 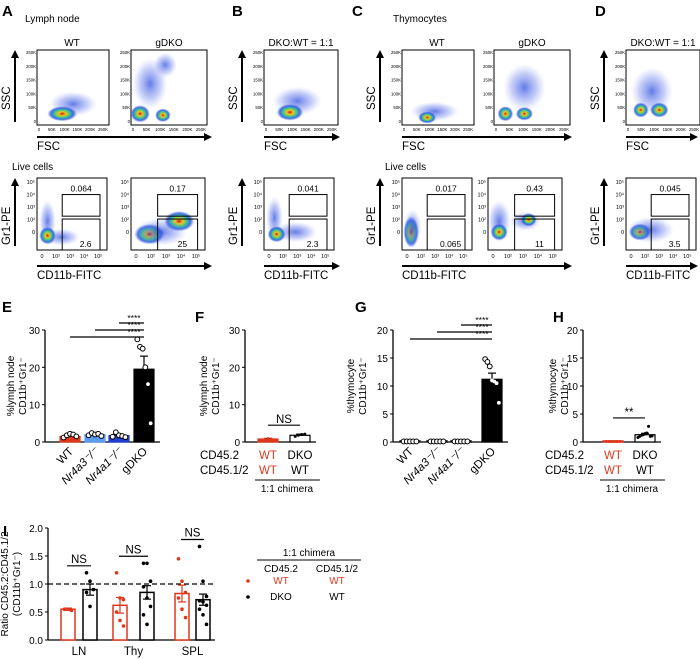 I want to click on legend-cd45-2-genotype: DKO, so click(x=281, y=597).